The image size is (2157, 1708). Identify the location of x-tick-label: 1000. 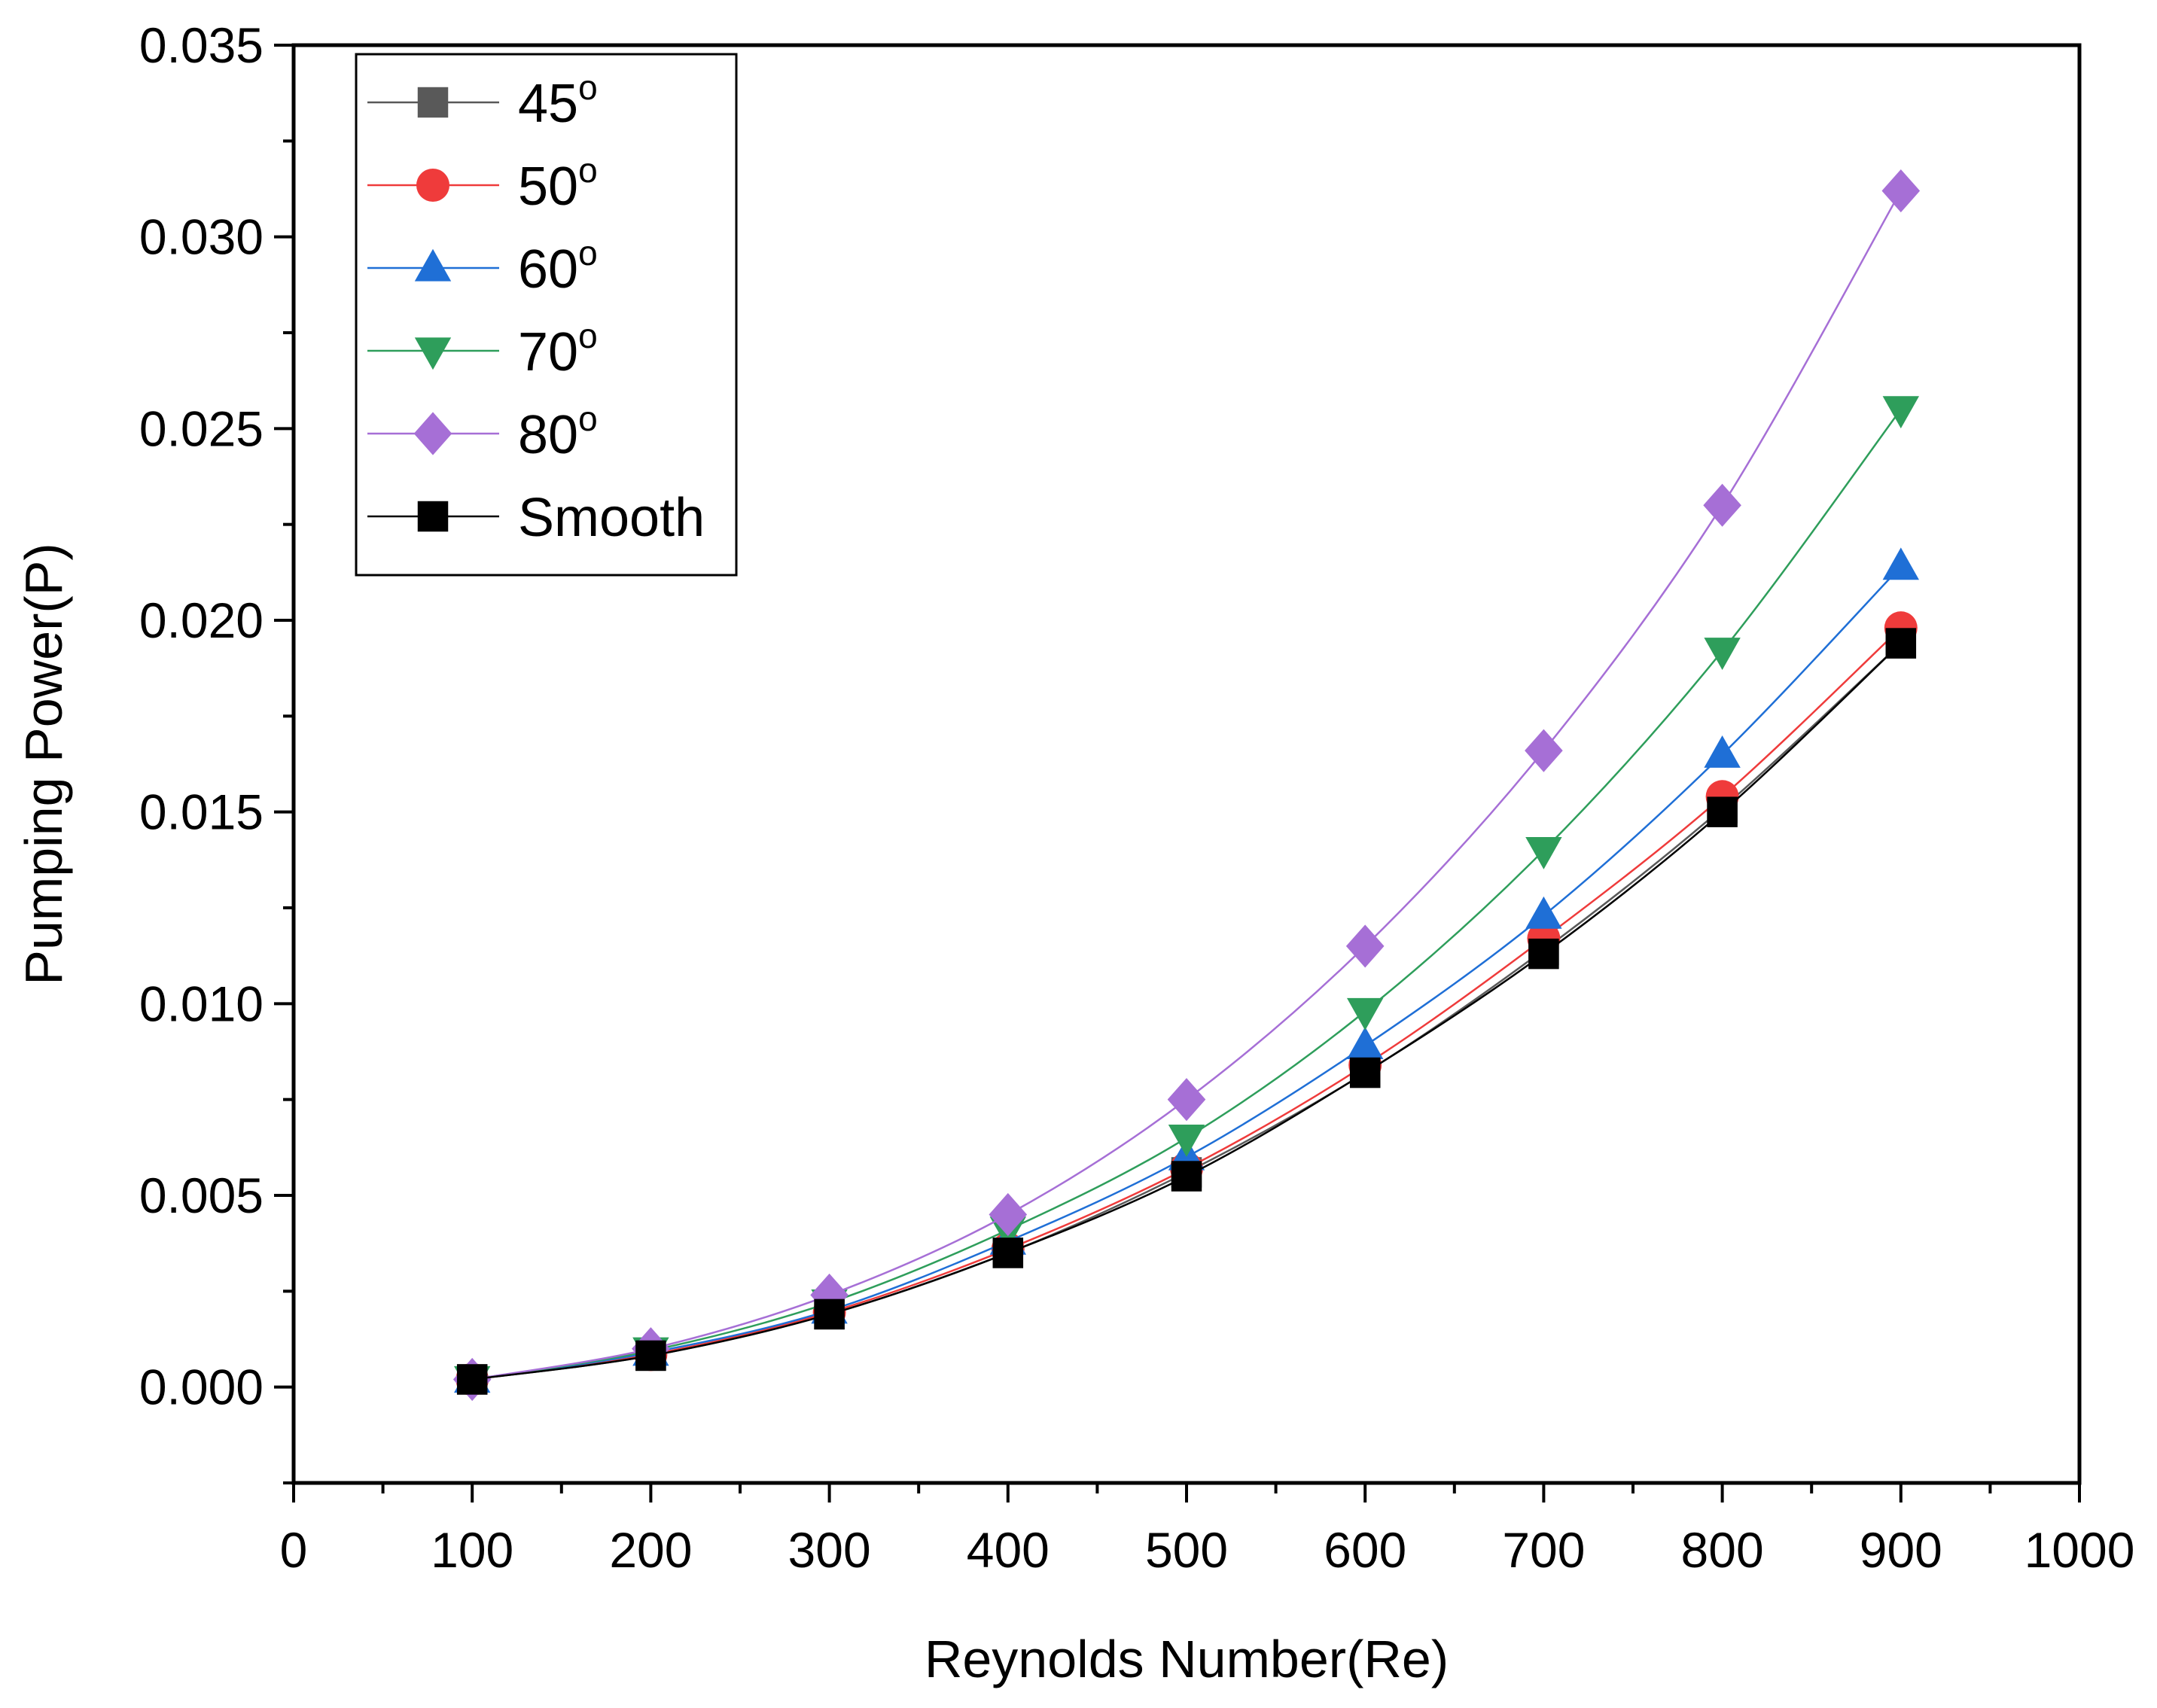
(2080, 1550).